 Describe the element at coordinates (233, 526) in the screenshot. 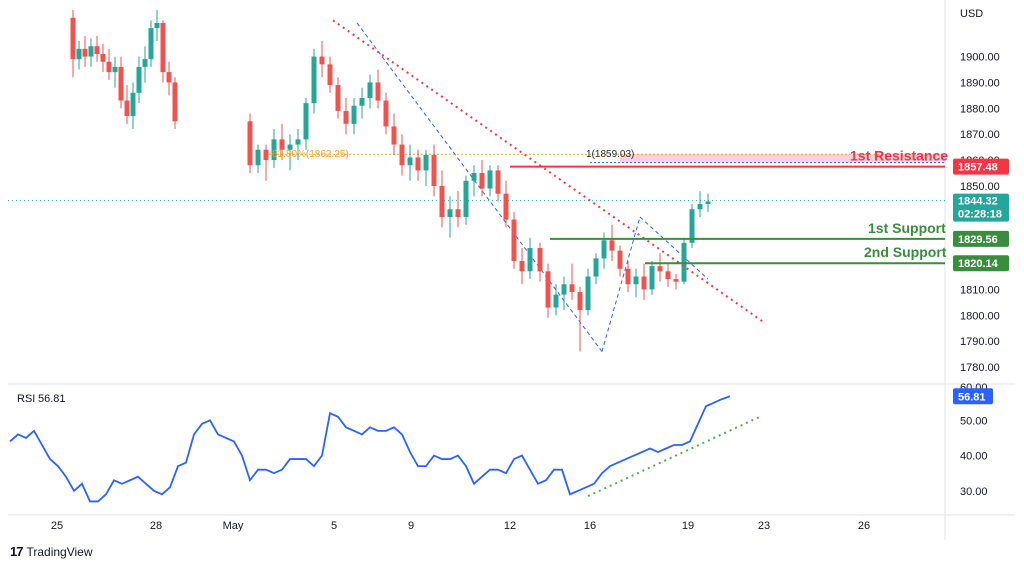

I see `time-tick-label: May` at that location.